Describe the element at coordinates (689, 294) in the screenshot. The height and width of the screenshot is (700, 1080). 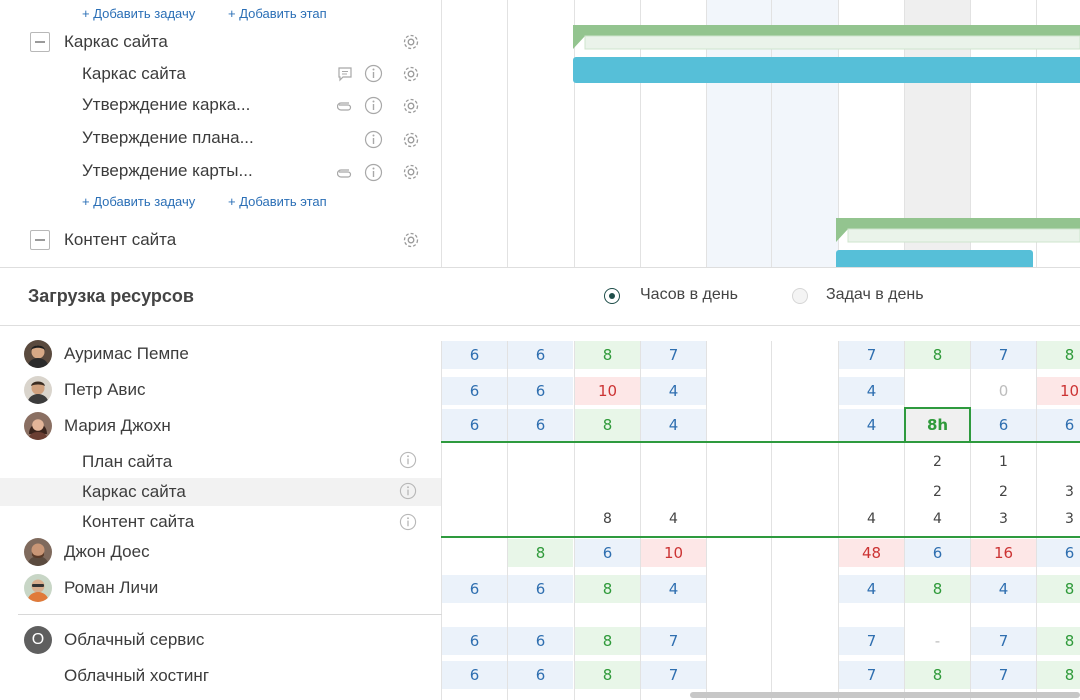
I see `radio-hours-label: Часов в день` at that location.